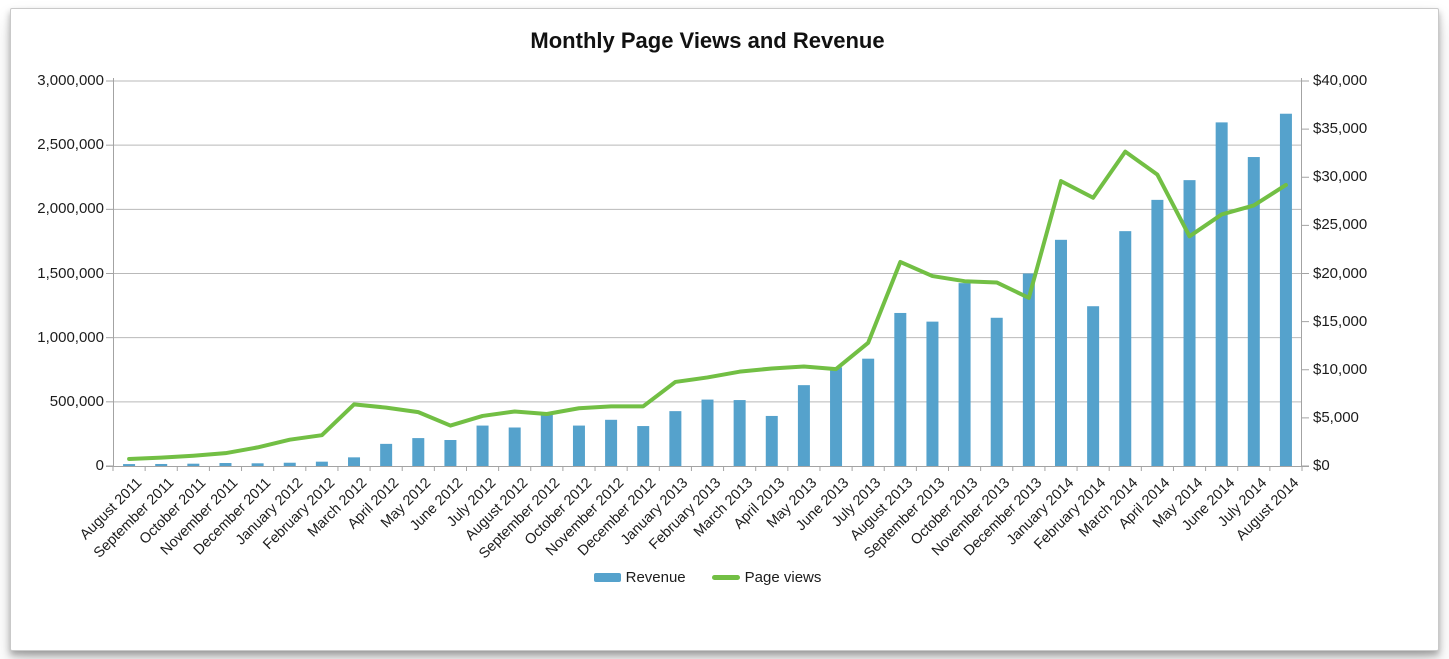 The height and width of the screenshot is (659, 1449). I want to click on legend-label: Page views, so click(783, 577).